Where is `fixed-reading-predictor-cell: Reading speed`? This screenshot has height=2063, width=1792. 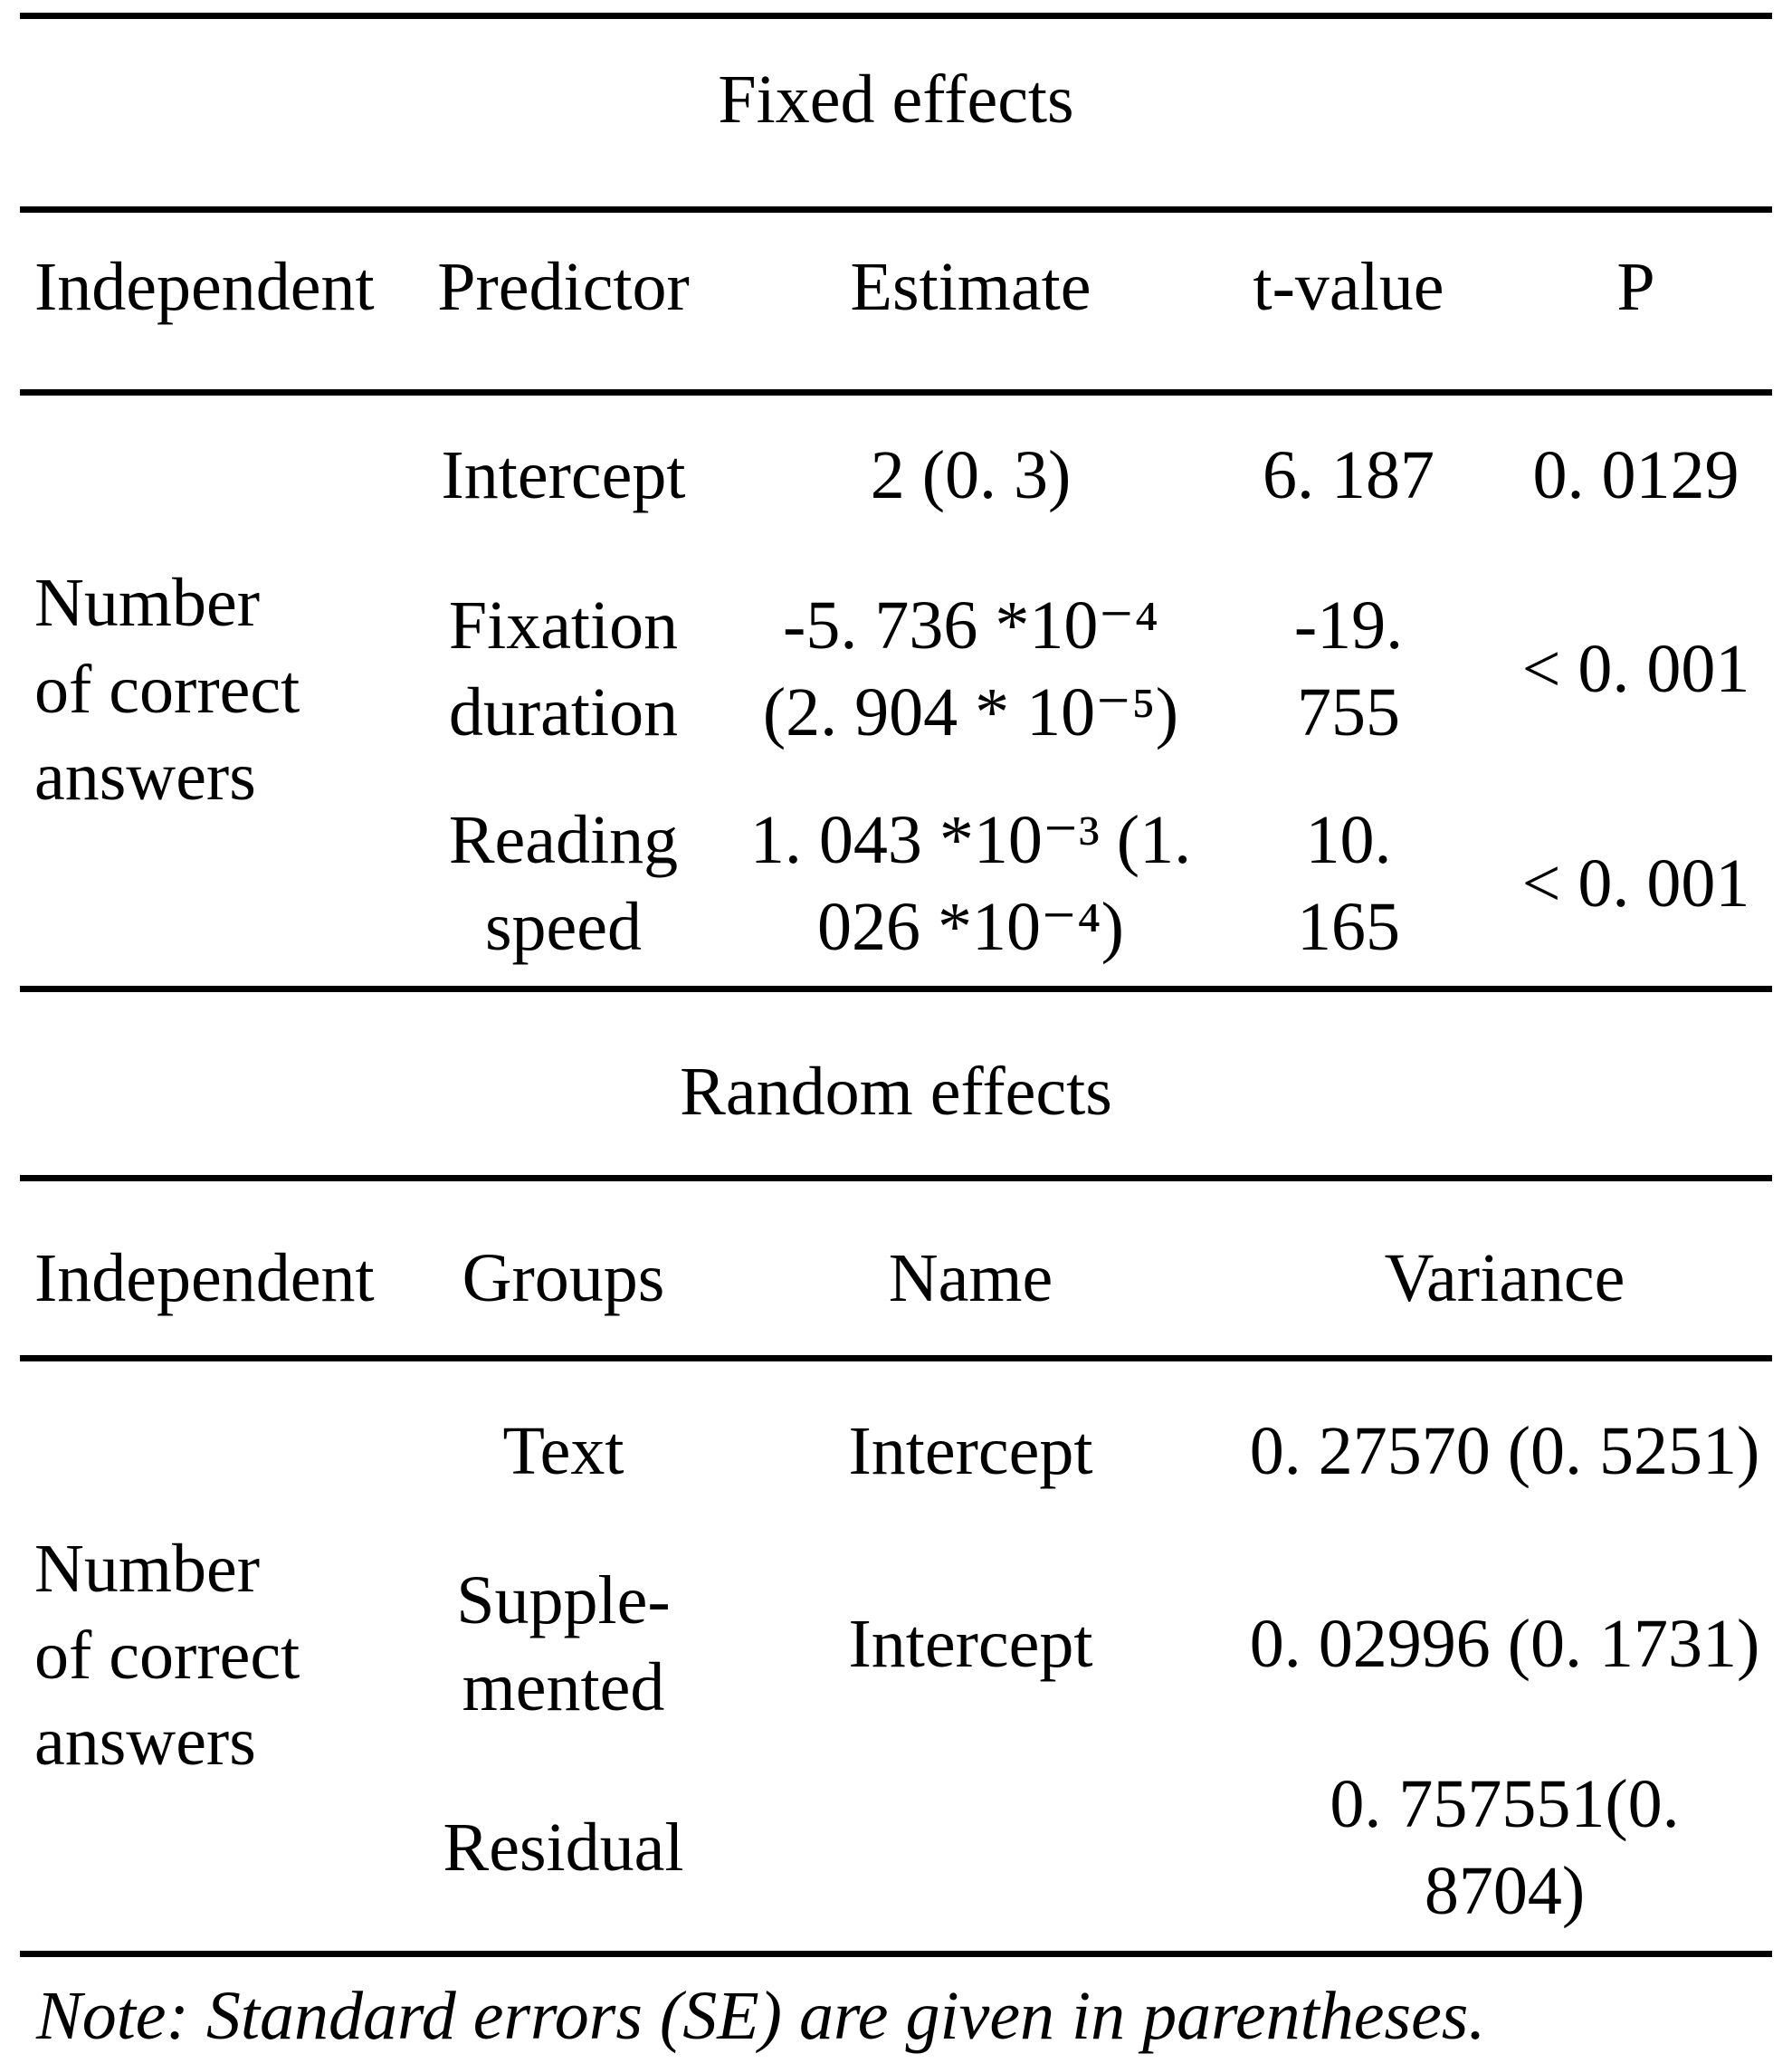 fixed-reading-predictor-cell: Reading speed is located at coordinates (563, 883).